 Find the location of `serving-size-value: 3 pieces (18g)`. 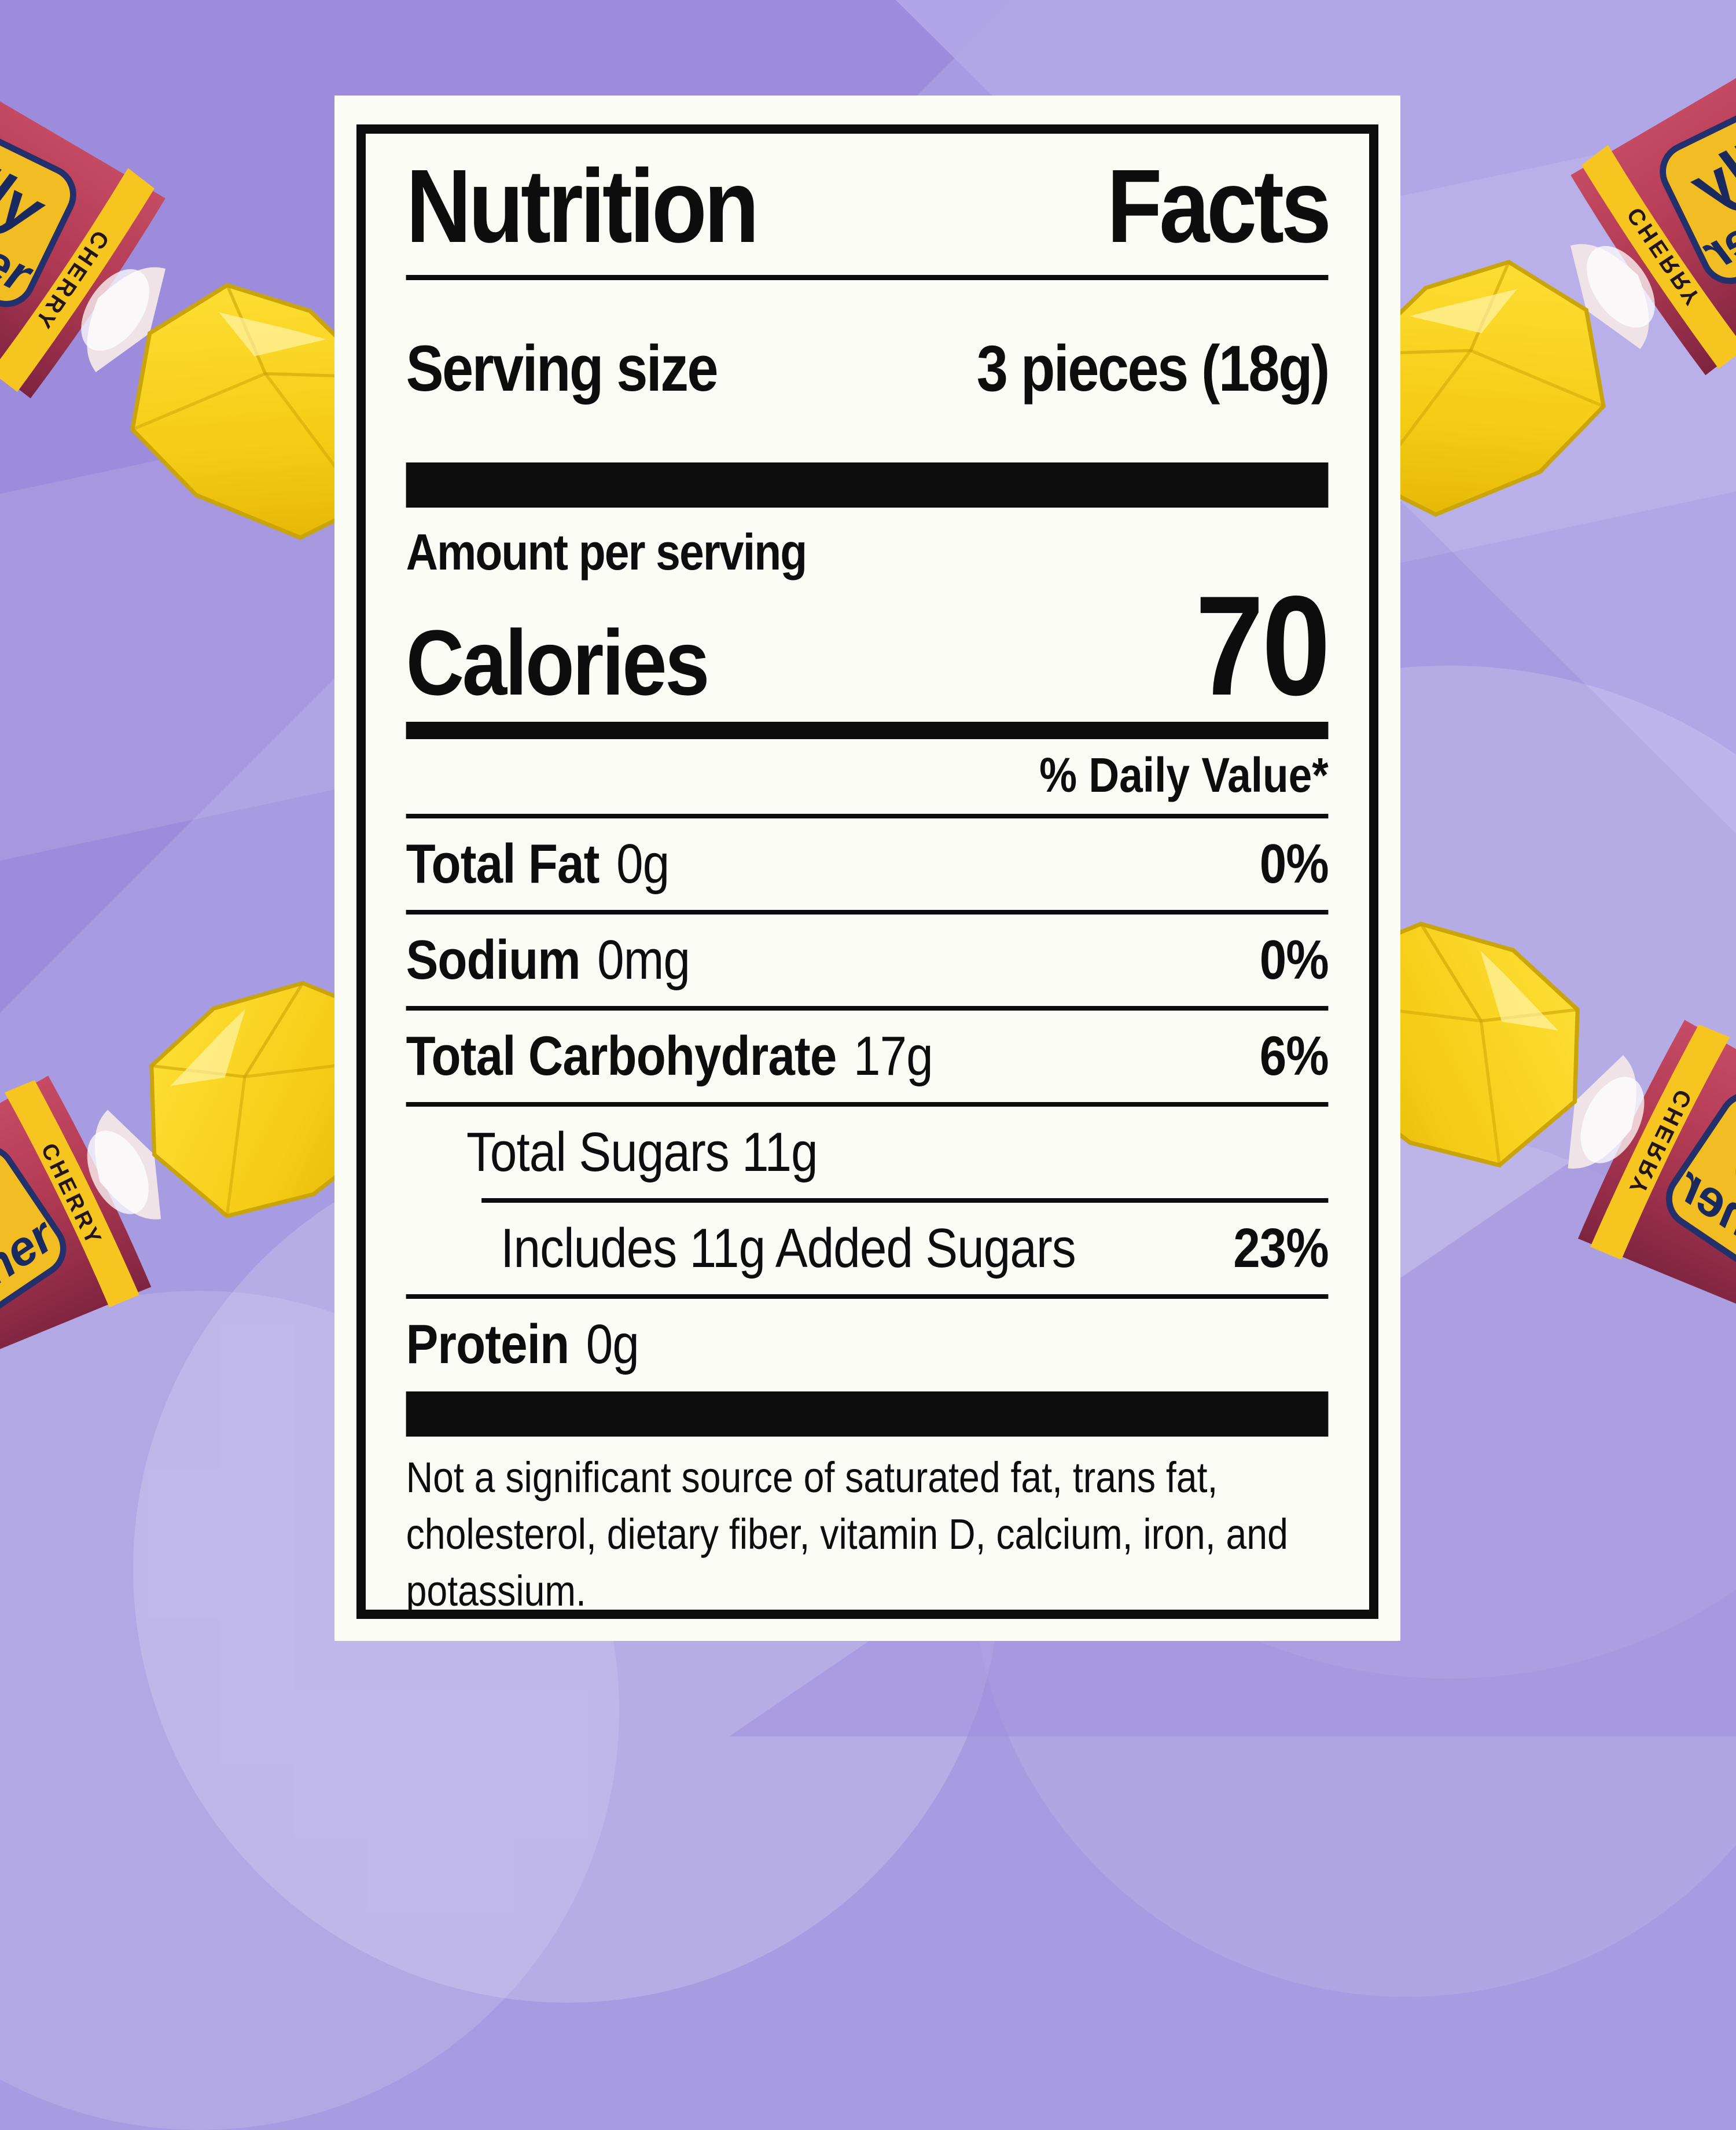

serving-size-value: 3 pieces (18g) is located at coordinates (1153, 368).